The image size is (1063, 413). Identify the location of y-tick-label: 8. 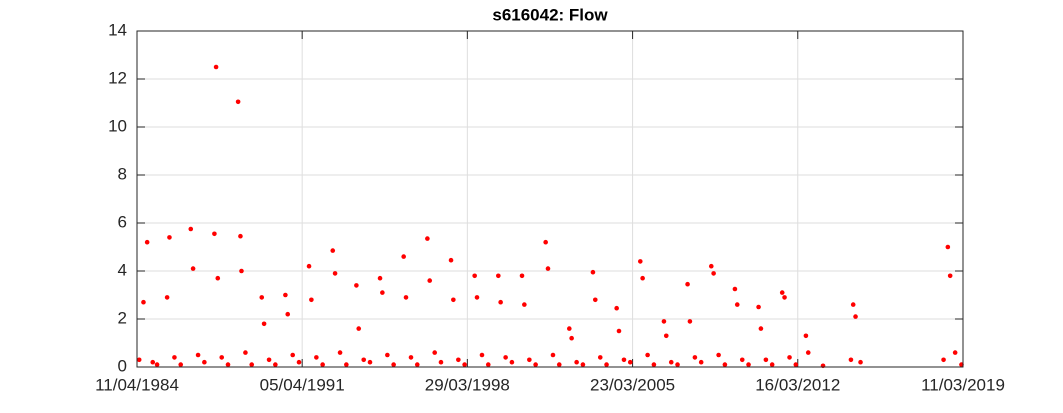
(122, 173).